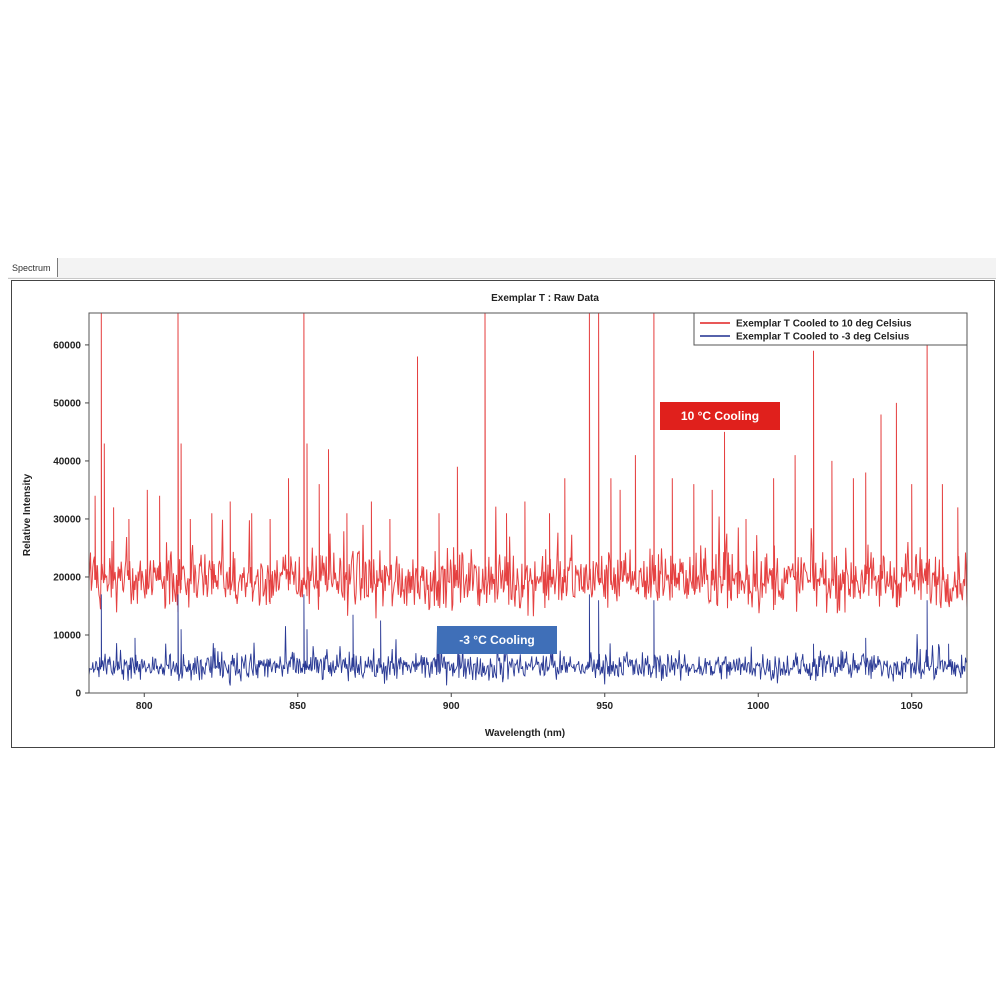 The height and width of the screenshot is (1000, 1000). What do you see at coordinates (67, 577) in the screenshot?
I see `y-tick-label: 20000` at bounding box center [67, 577].